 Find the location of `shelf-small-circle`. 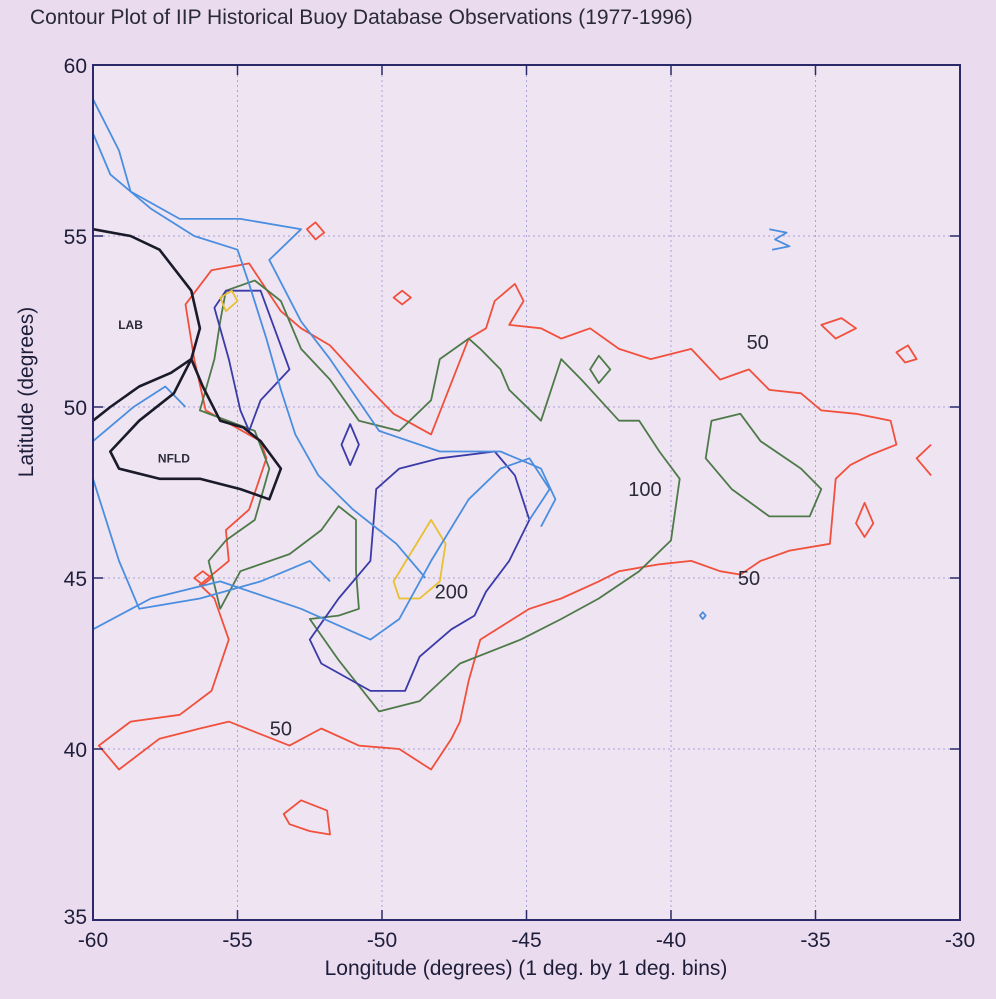

shelf-small-circle is located at coordinates (703, 615).